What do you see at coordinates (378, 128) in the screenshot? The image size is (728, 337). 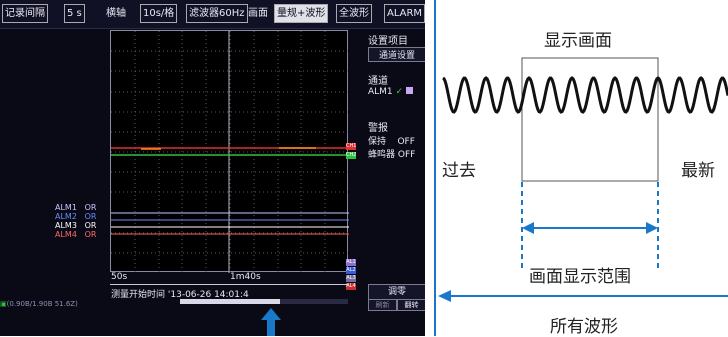 I see `alarm-settings-label: 警报` at bounding box center [378, 128].